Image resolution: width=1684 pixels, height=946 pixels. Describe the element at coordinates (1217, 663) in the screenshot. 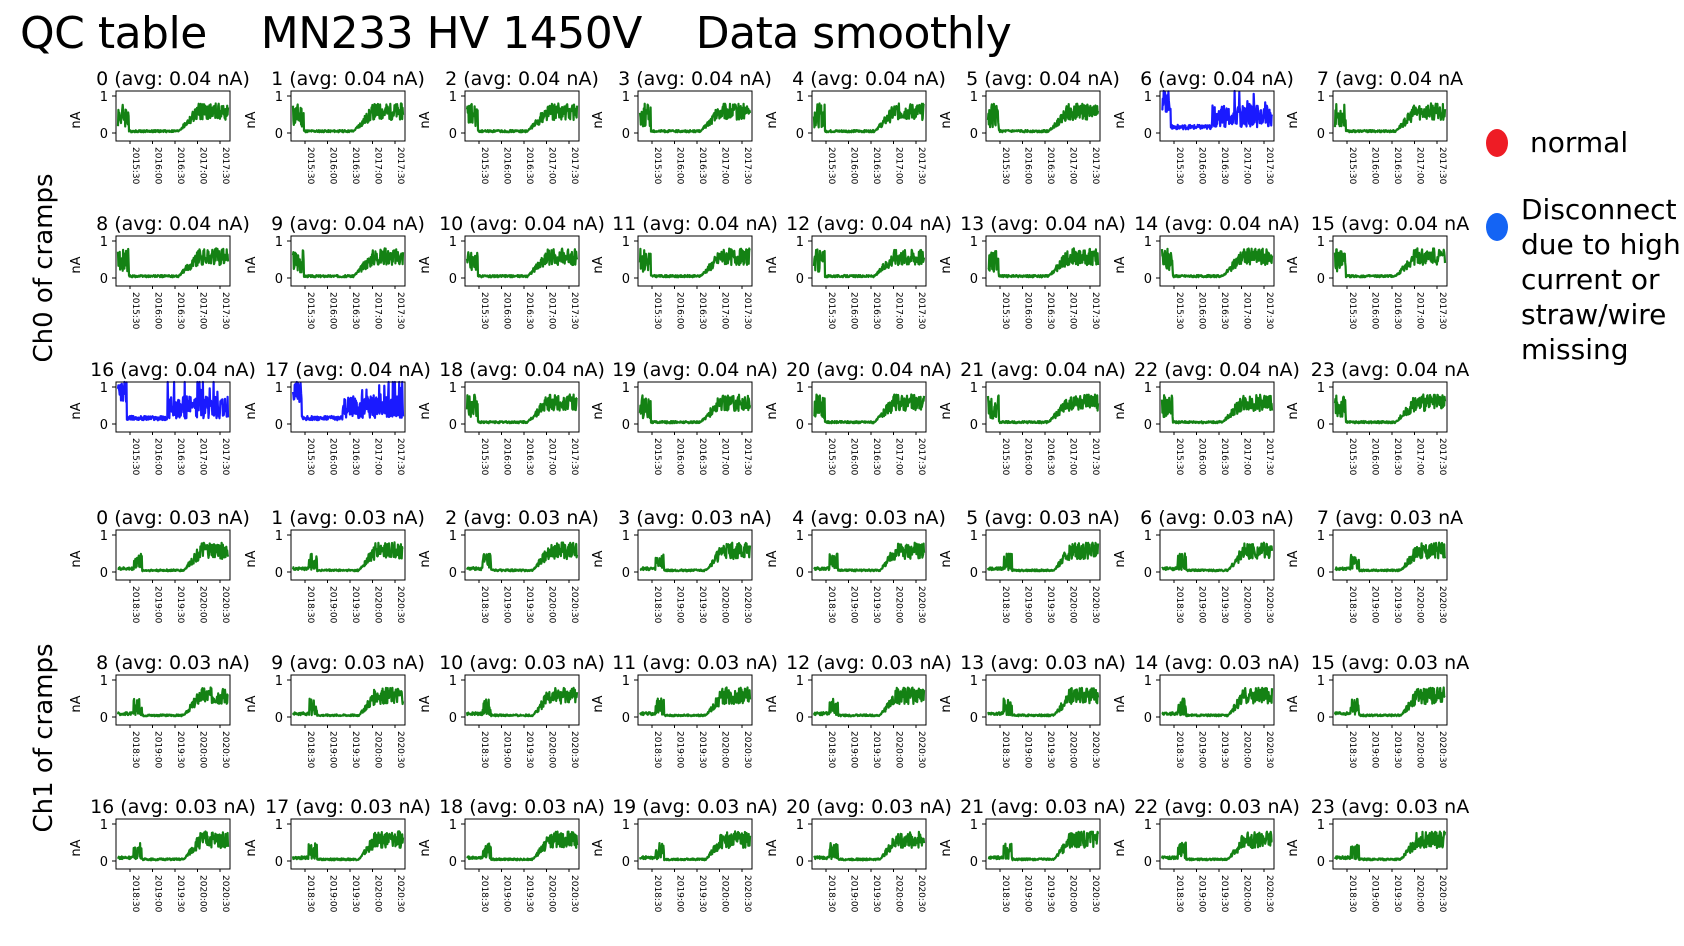

I see `panel-title: 14 (avg: 0.03 nA)` at that location.